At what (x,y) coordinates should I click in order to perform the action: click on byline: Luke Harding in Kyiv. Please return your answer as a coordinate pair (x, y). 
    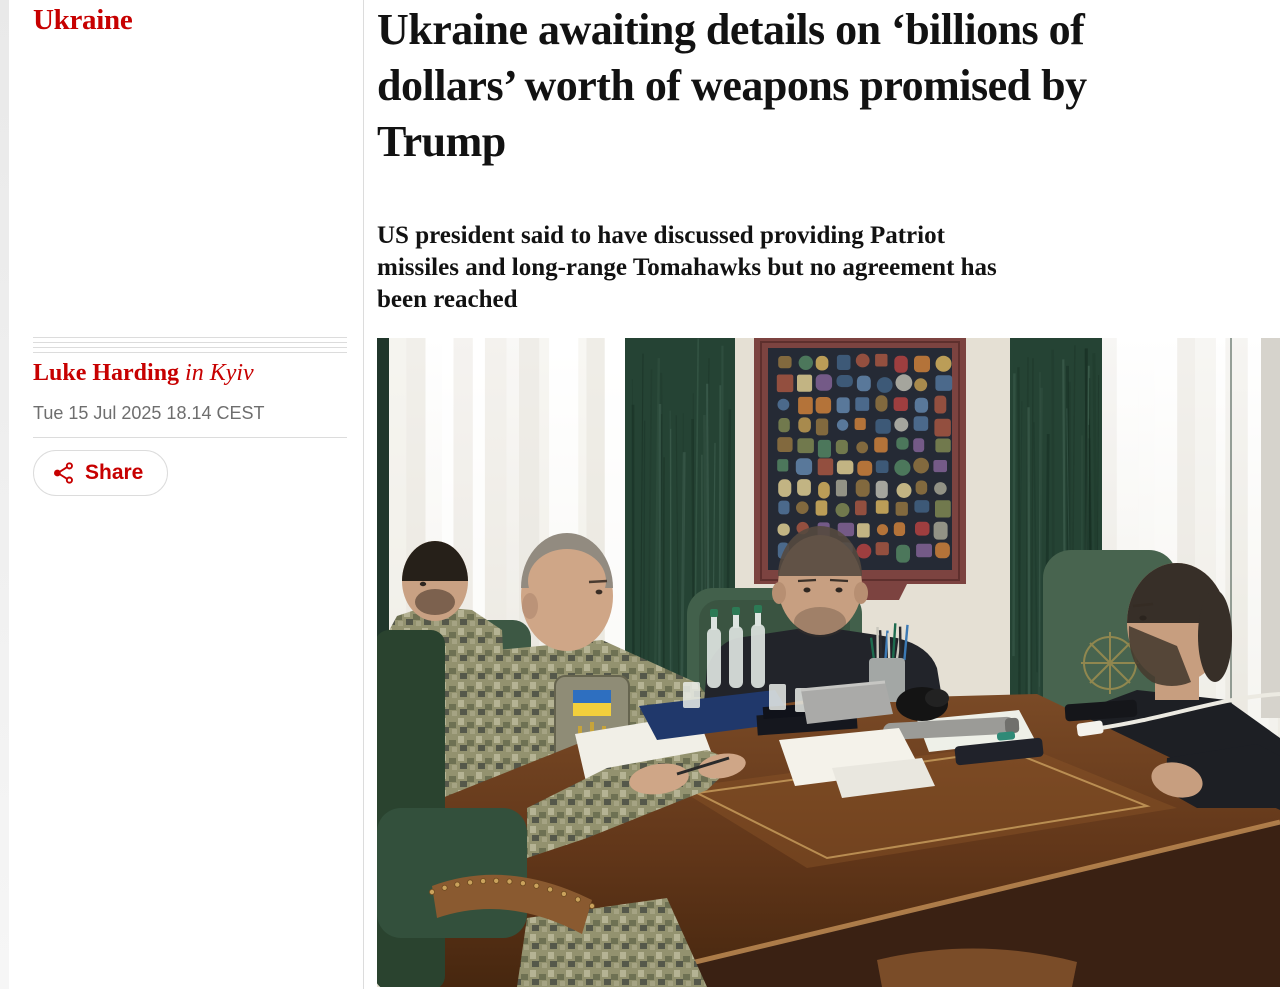
    Looking at the image, I should click on (190, 374).